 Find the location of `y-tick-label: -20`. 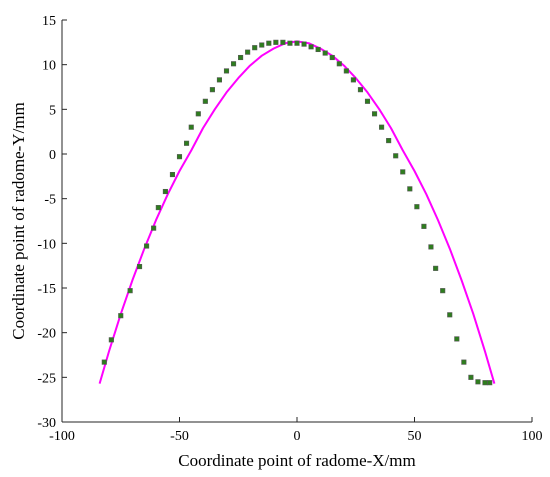

y-tick-label: -20 is located at coordinates (46, 334).